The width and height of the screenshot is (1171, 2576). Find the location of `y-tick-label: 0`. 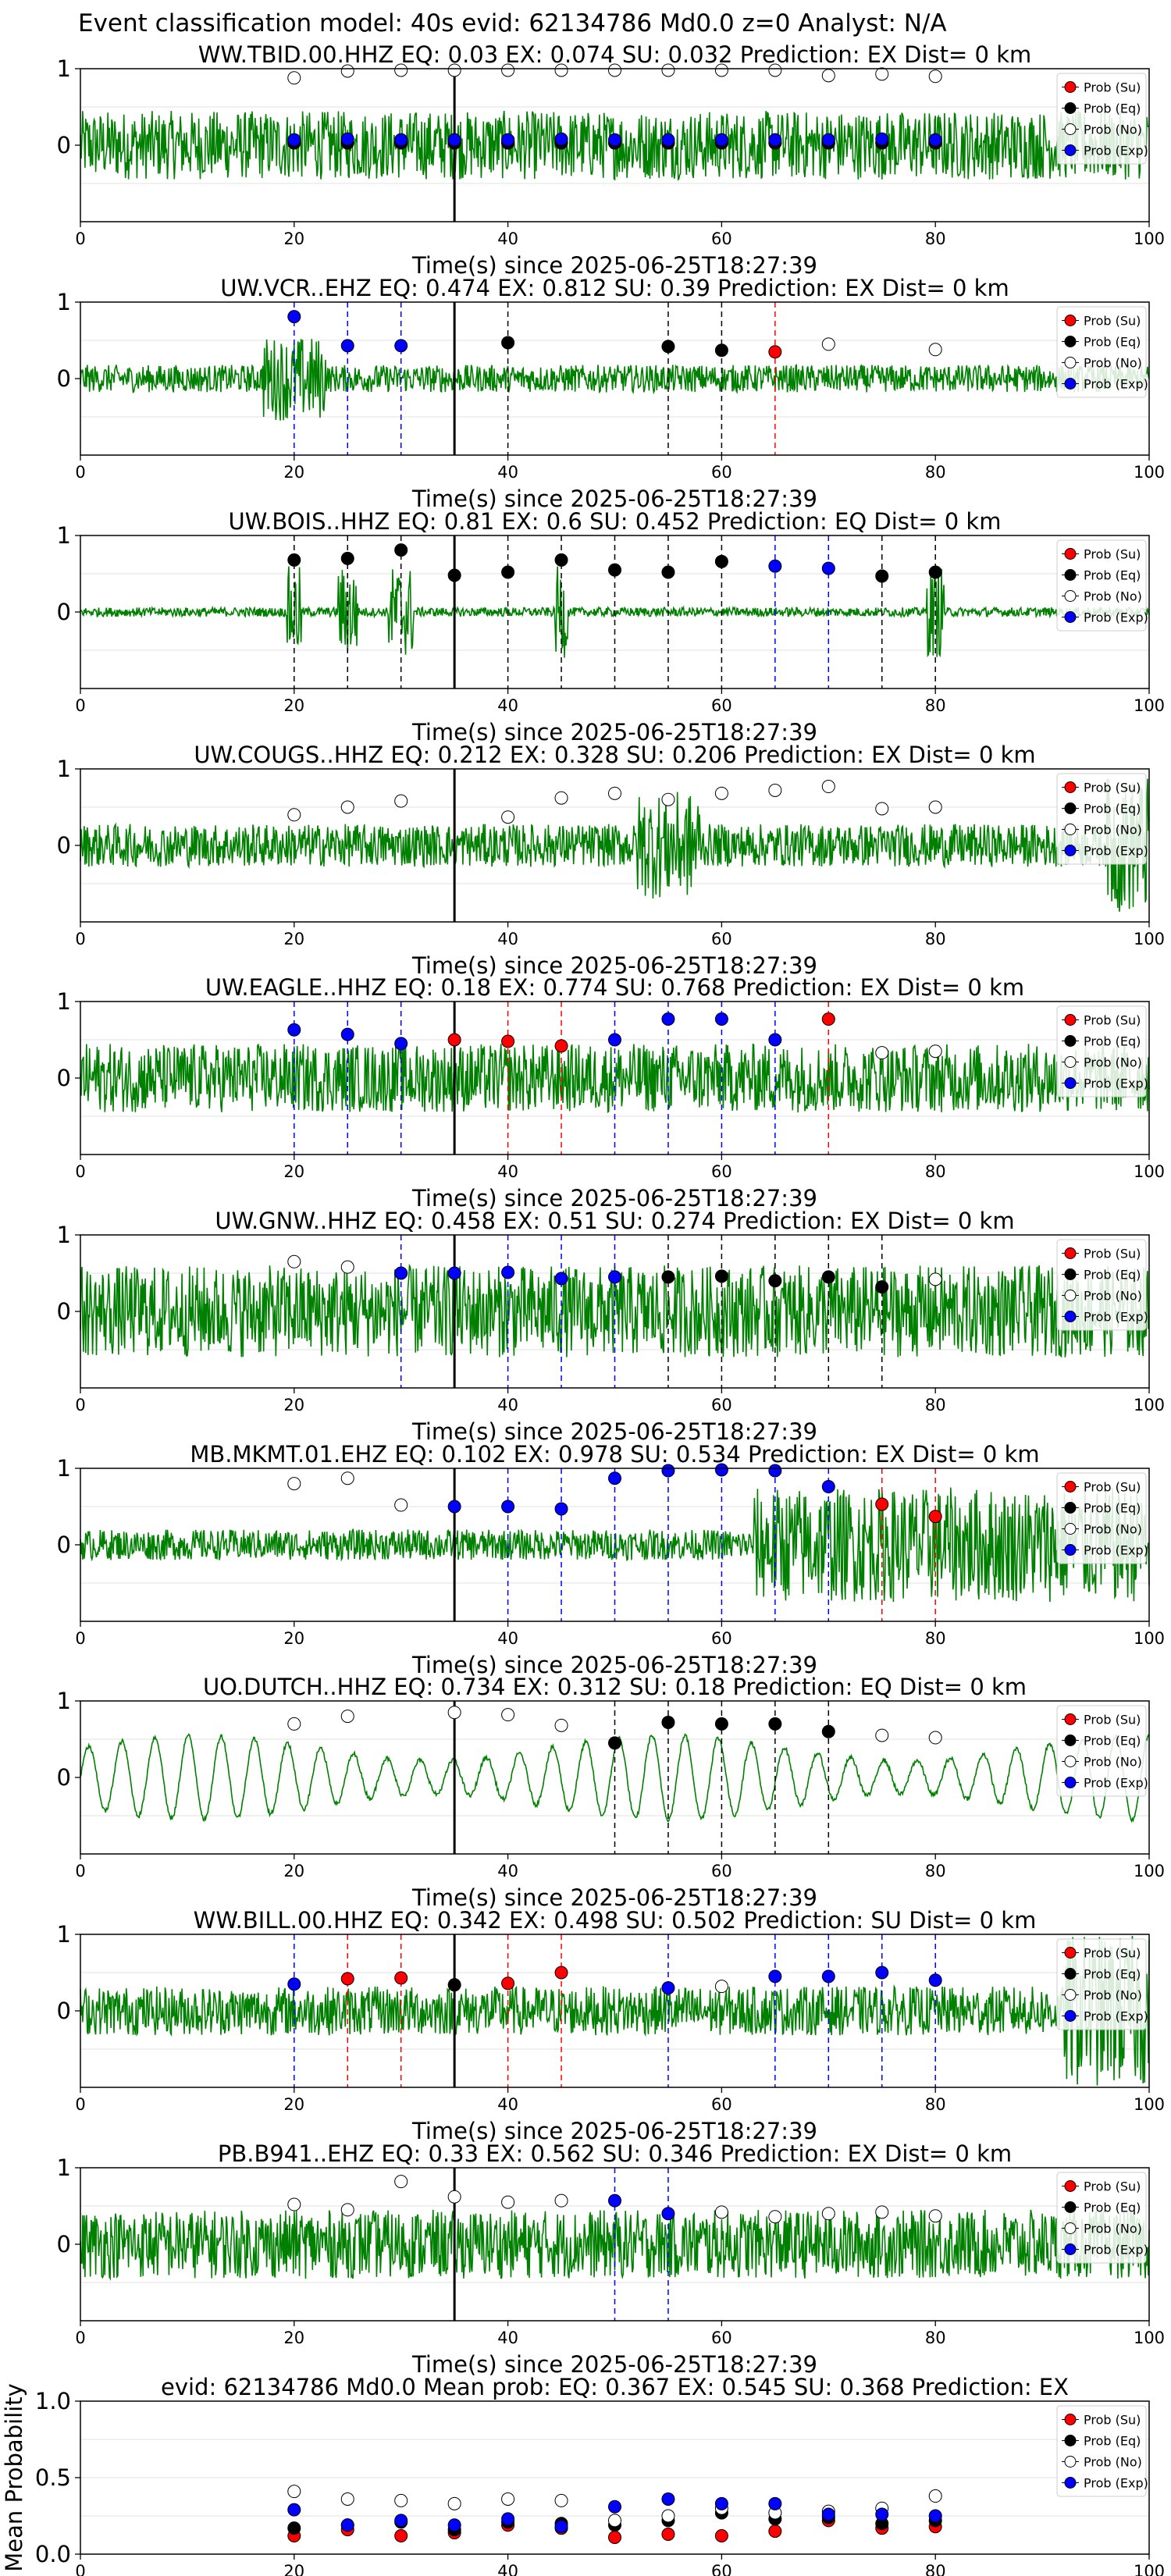

y-tick-label: 0 is located at coordinates (64, 1311).